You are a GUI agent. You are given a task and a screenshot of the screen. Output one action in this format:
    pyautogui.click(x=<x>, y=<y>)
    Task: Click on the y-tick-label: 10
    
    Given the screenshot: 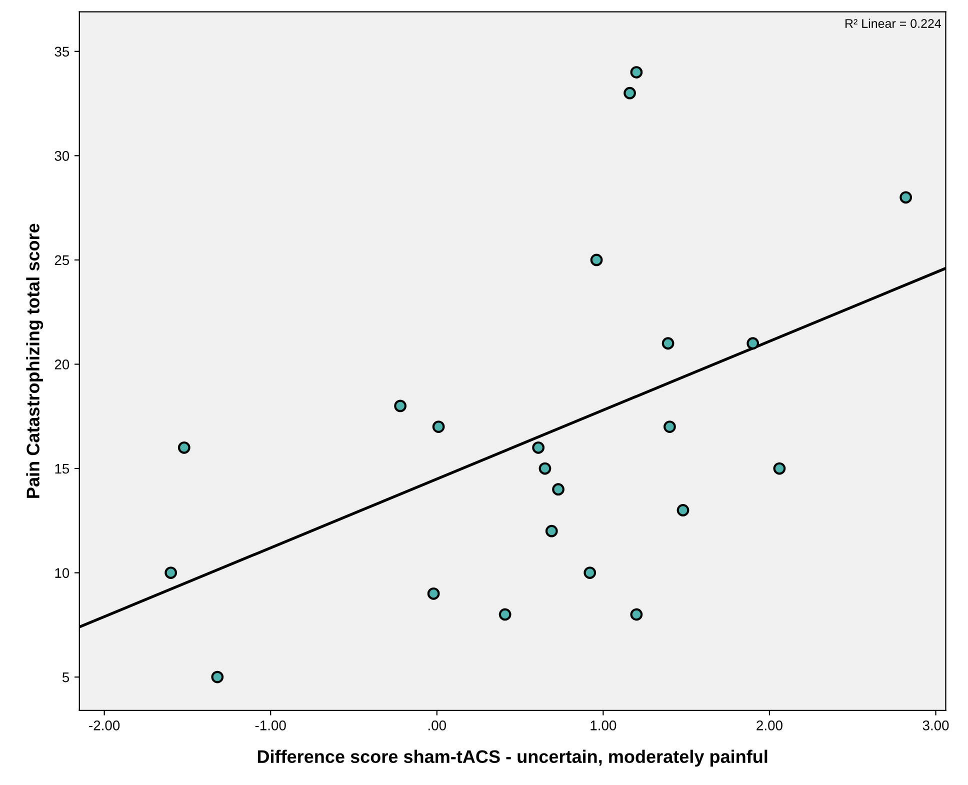 What is the action you would take?
    pyautogui.click(x=62, y=573)
    